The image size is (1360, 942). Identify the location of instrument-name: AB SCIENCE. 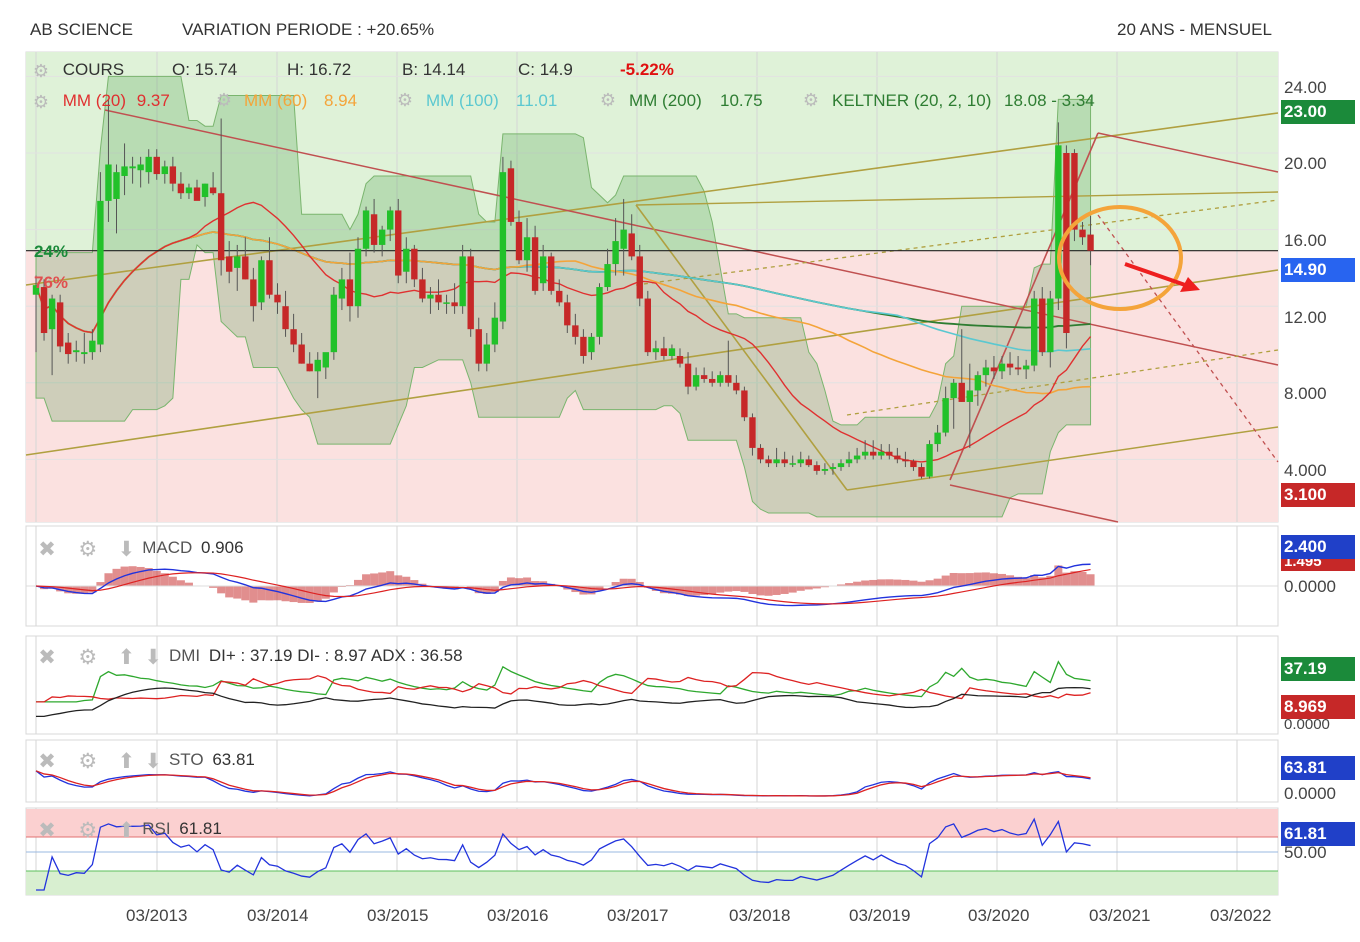
(81, 29).